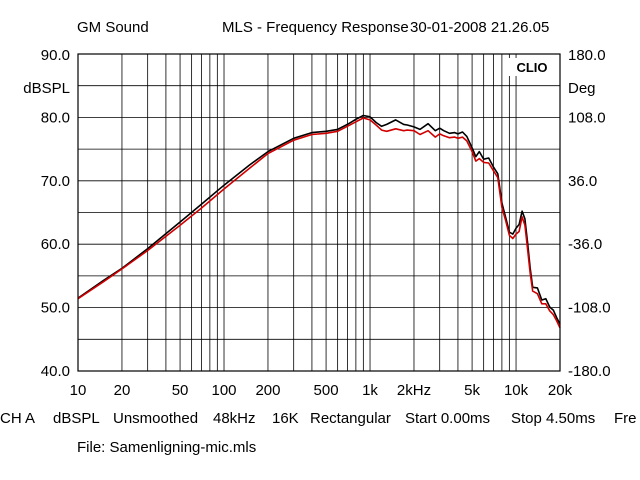 The image size is (640, 480). What do you see at coordinates (326, 390) in the screenshot?
I see `x-tick-label: 500` at bounding box center [326, 390].